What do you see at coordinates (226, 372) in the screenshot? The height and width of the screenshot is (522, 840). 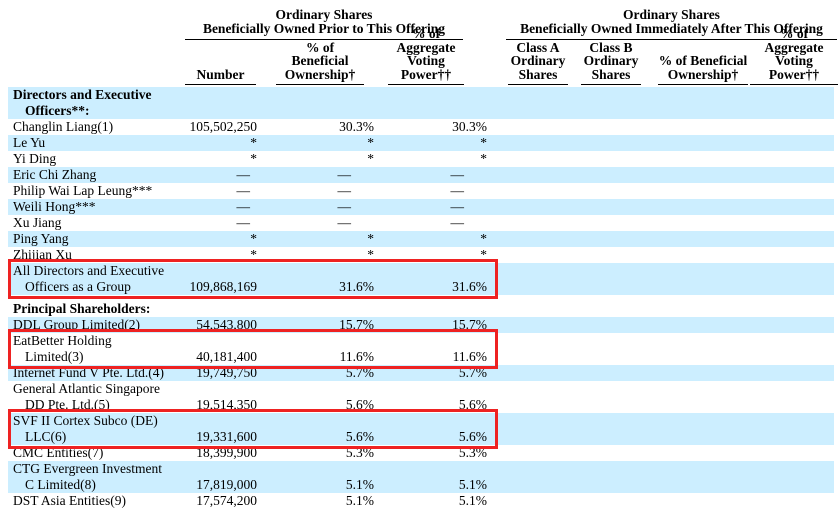 I see `number-of-shares: 19,749,750` at bounding box center [226, 372].